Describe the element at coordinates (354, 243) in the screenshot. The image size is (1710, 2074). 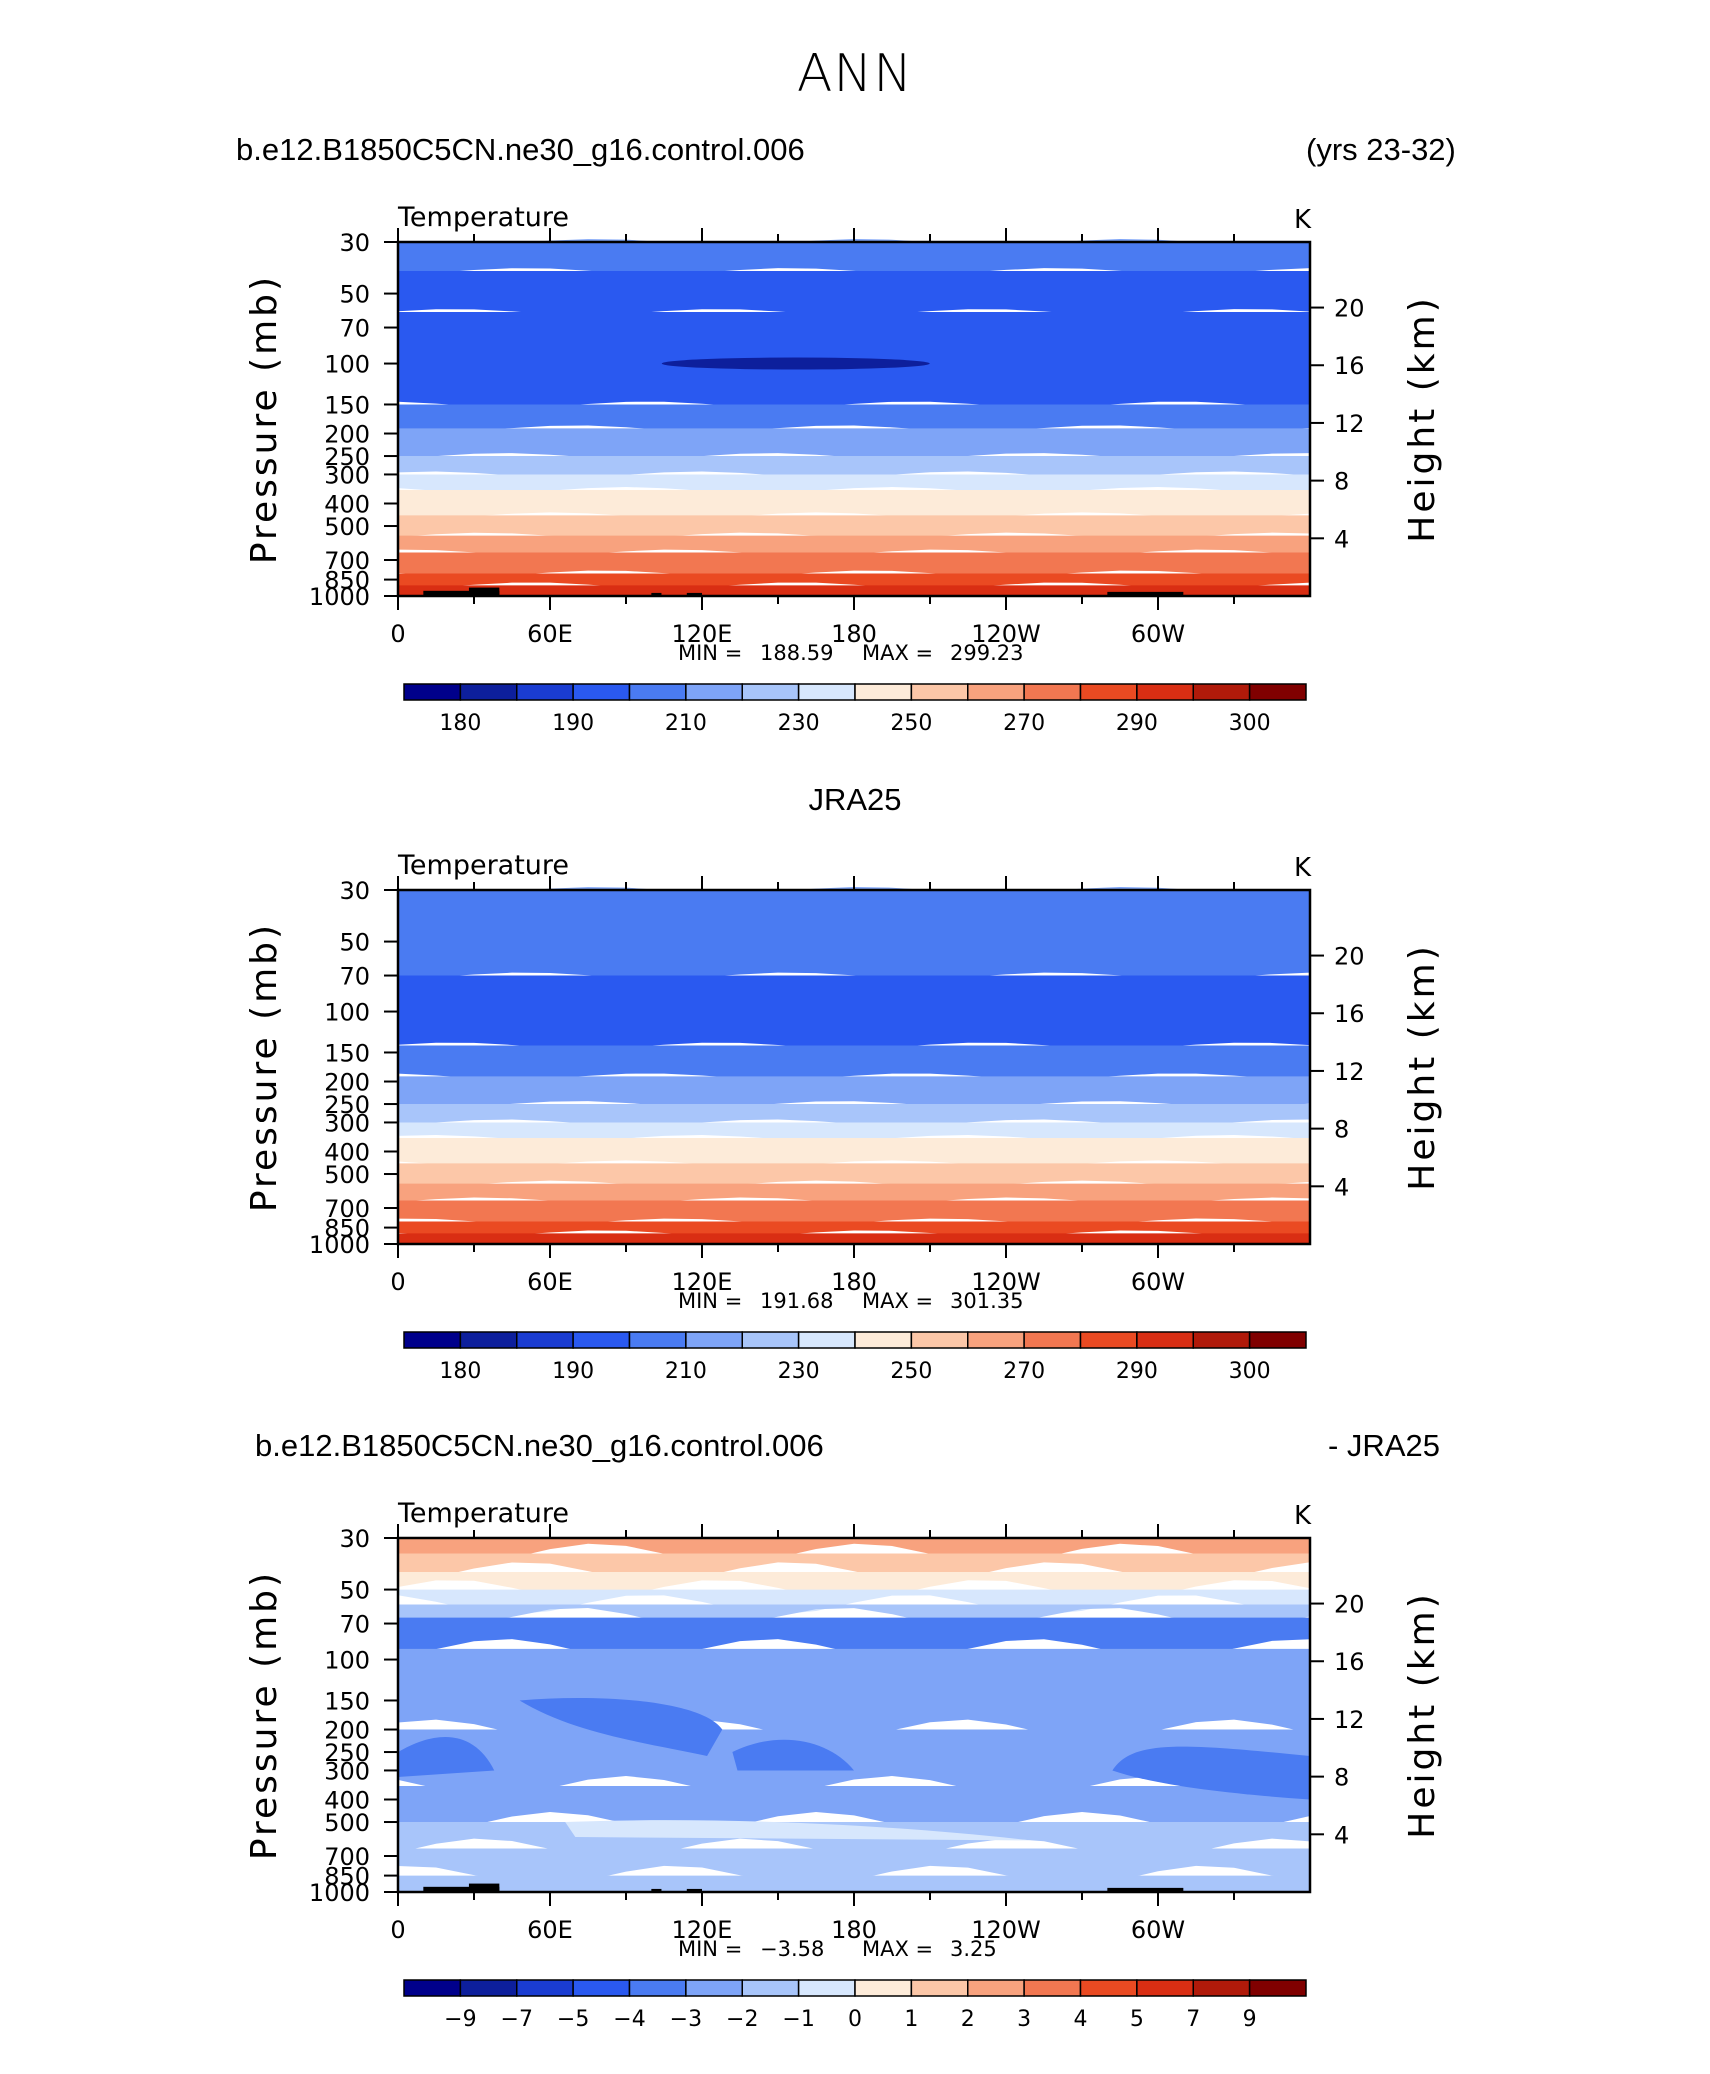
I see `y-tick-label: 30` at that location.